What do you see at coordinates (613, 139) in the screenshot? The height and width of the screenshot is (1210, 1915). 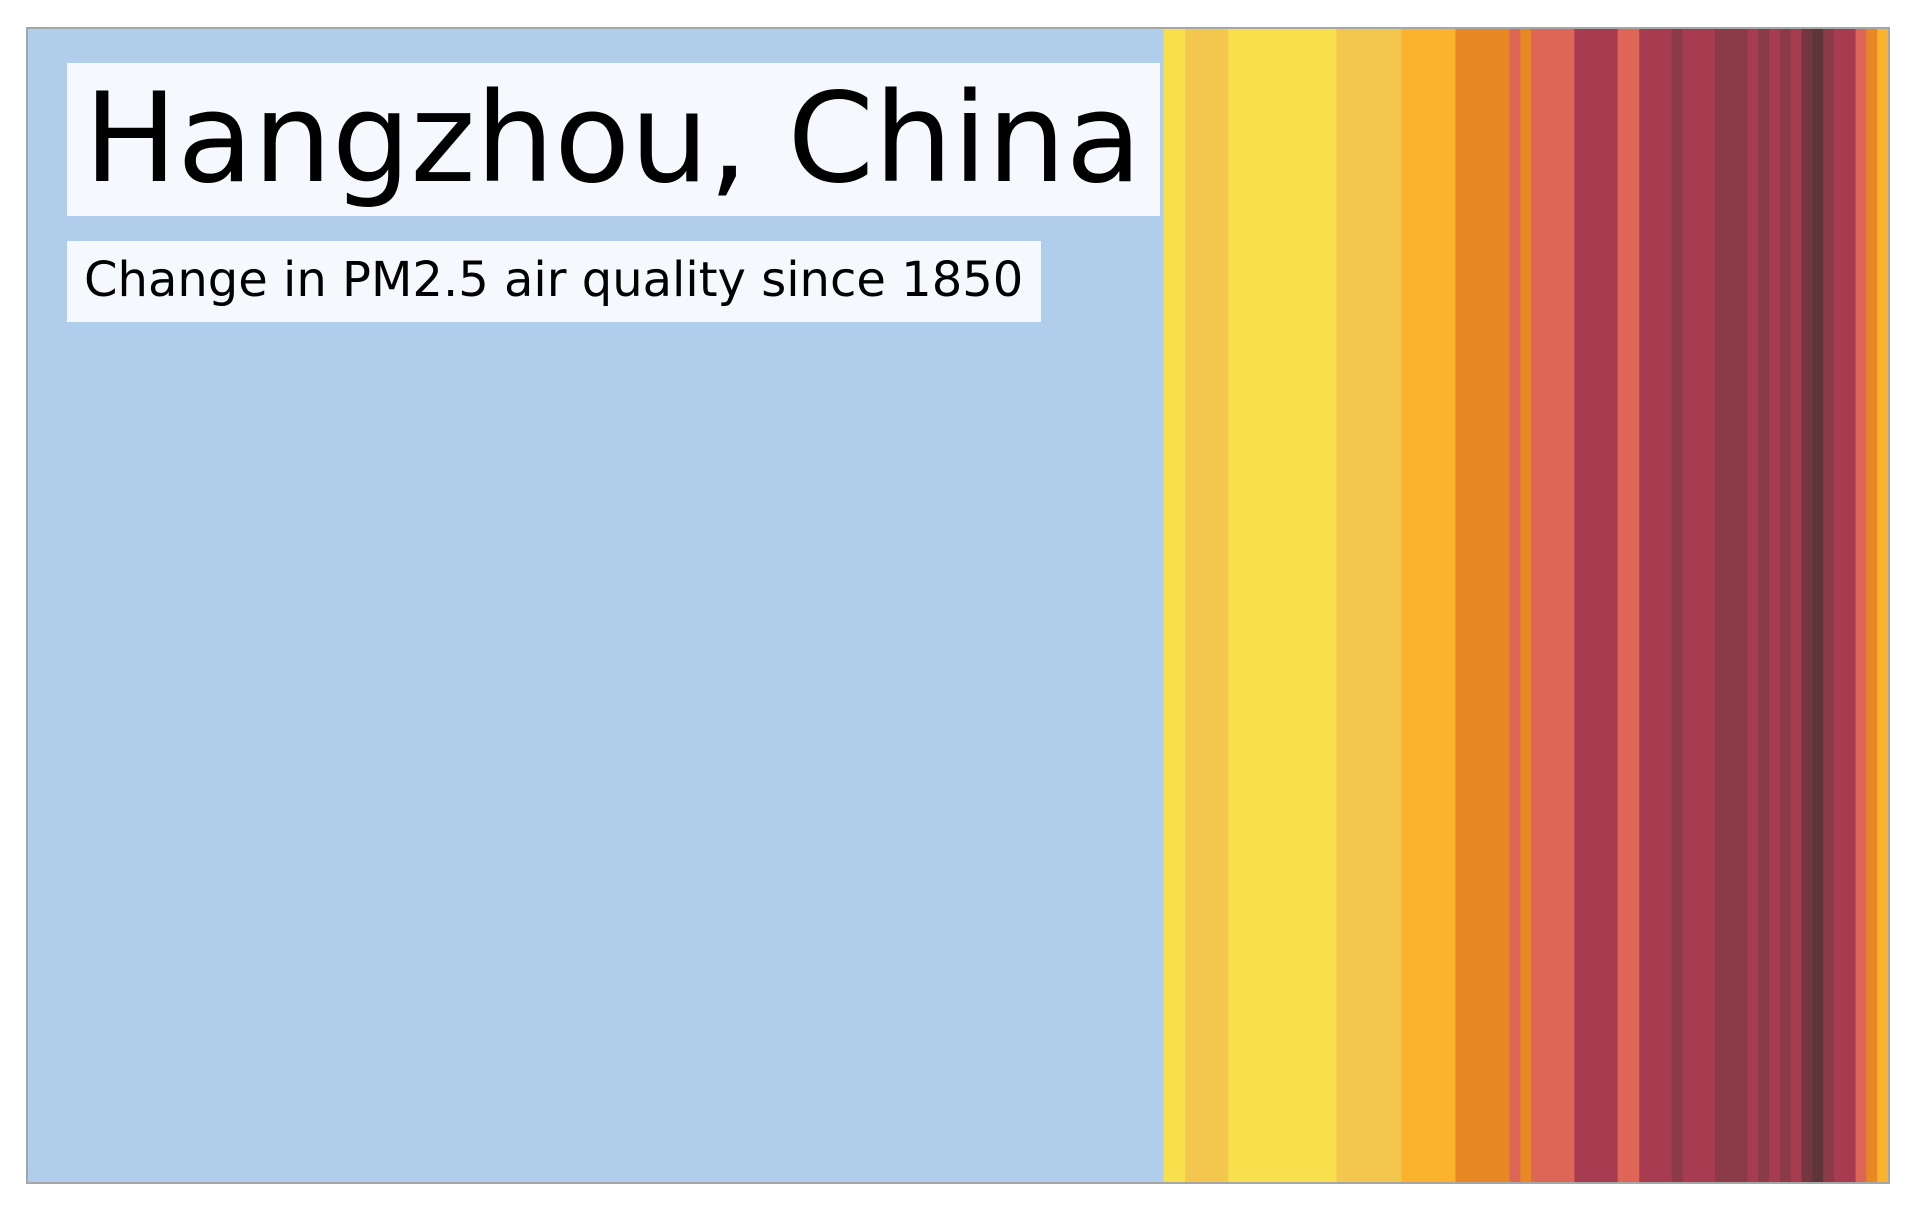 I see `chart-title: Hangzhou, China` at bounding box center [613, 139].